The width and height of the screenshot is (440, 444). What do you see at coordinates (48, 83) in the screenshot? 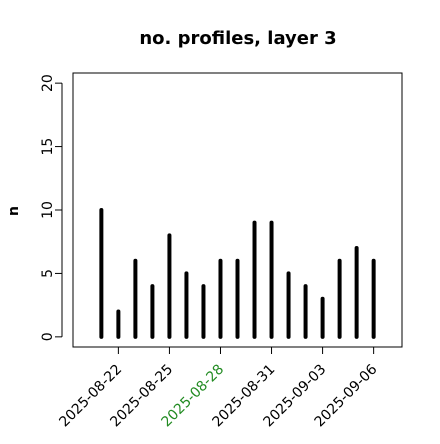
I see `y-tick-label: 20` at bounding box center [48, 83].